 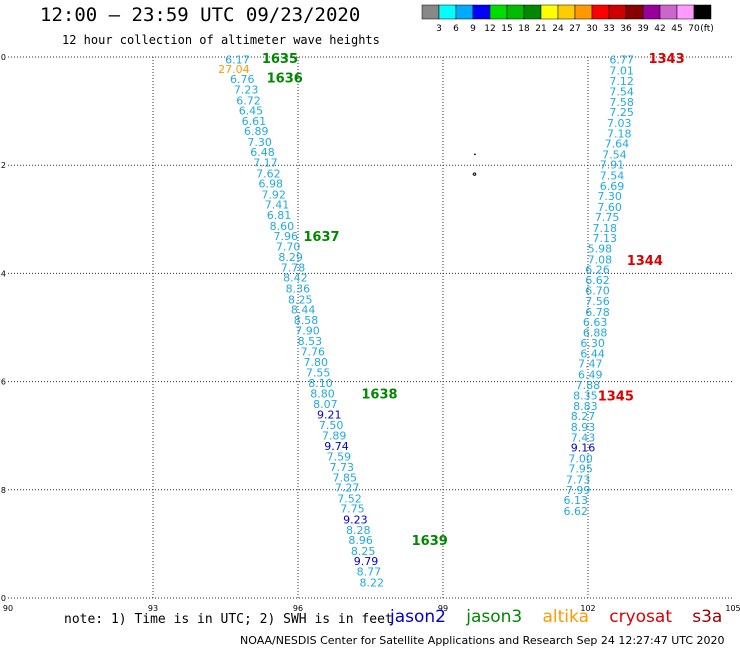 I want to click on wave-height-value: 6.48, so click(x=262, y=152).